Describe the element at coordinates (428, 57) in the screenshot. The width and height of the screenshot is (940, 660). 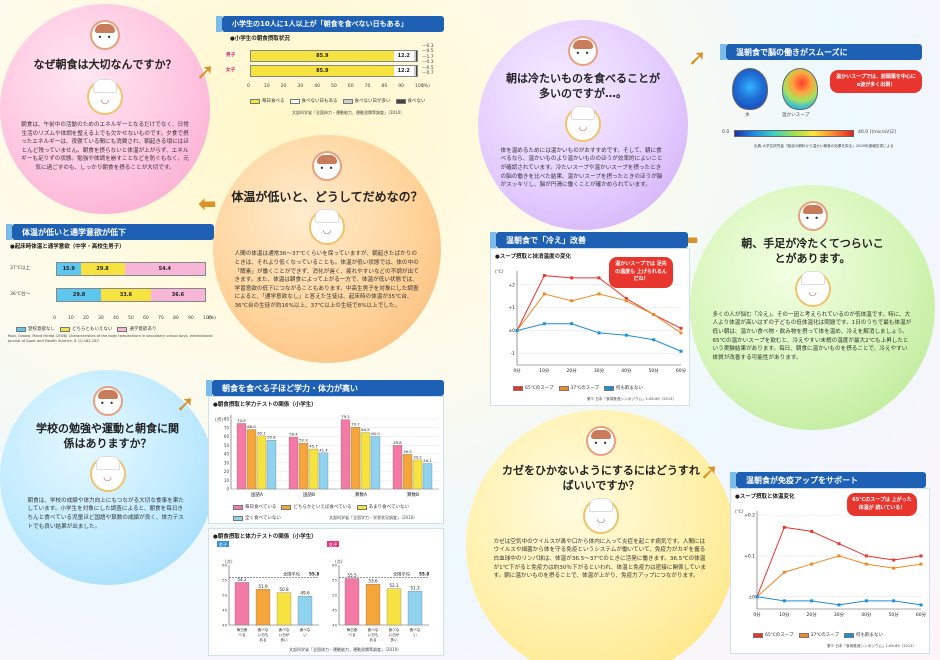
I see `side-label: —1.7` at that location.